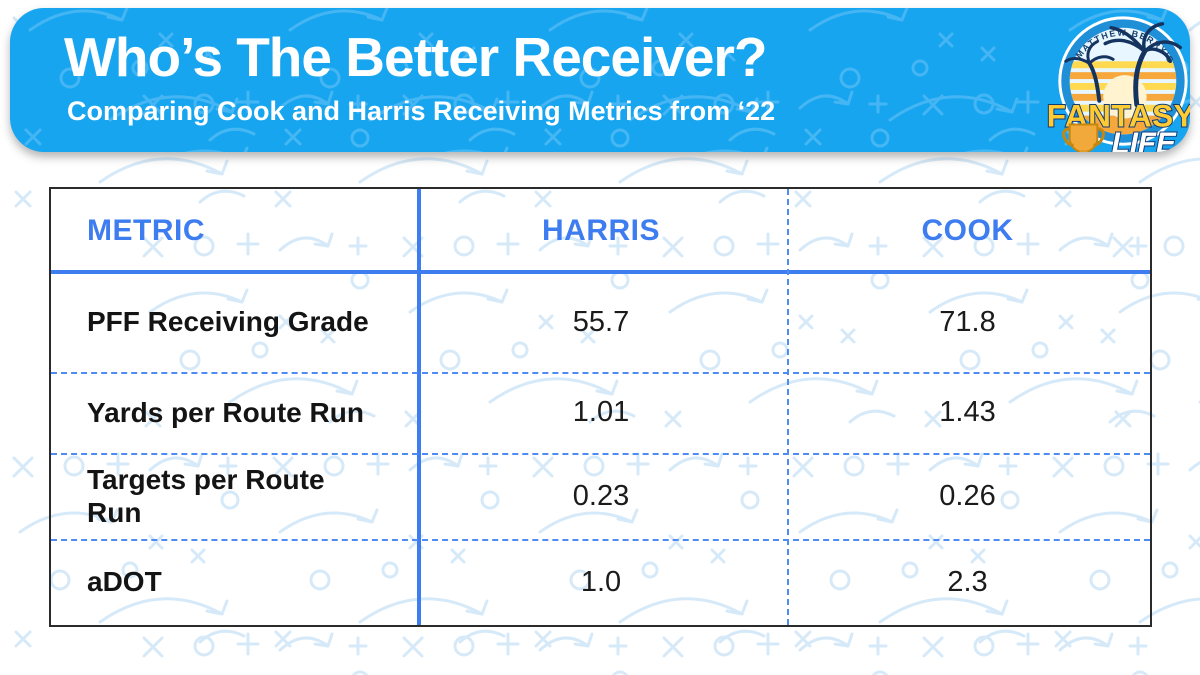 This screenshot has width=1200, height=675. I want to click on harris-adot: 1.0, so click(601, 581).